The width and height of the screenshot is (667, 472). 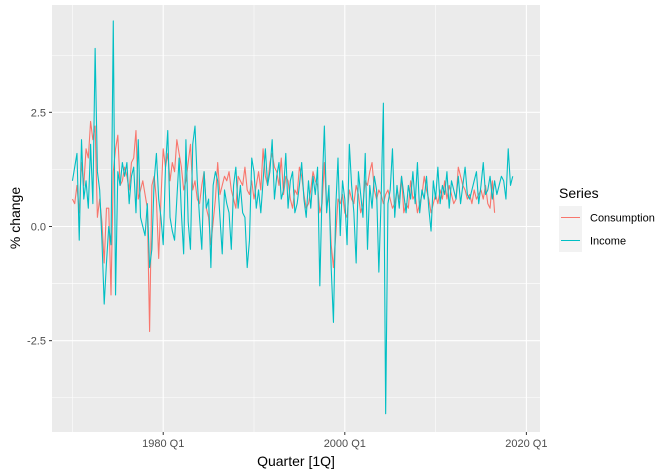 I want to click on legend: Series Consumption Income, so click(x=607, y=218).